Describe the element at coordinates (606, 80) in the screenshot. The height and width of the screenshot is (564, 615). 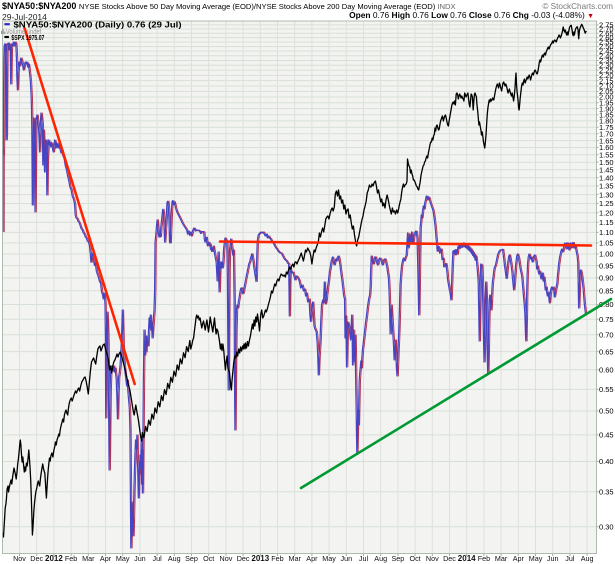
I see `svg-text: 2.15` at that location.